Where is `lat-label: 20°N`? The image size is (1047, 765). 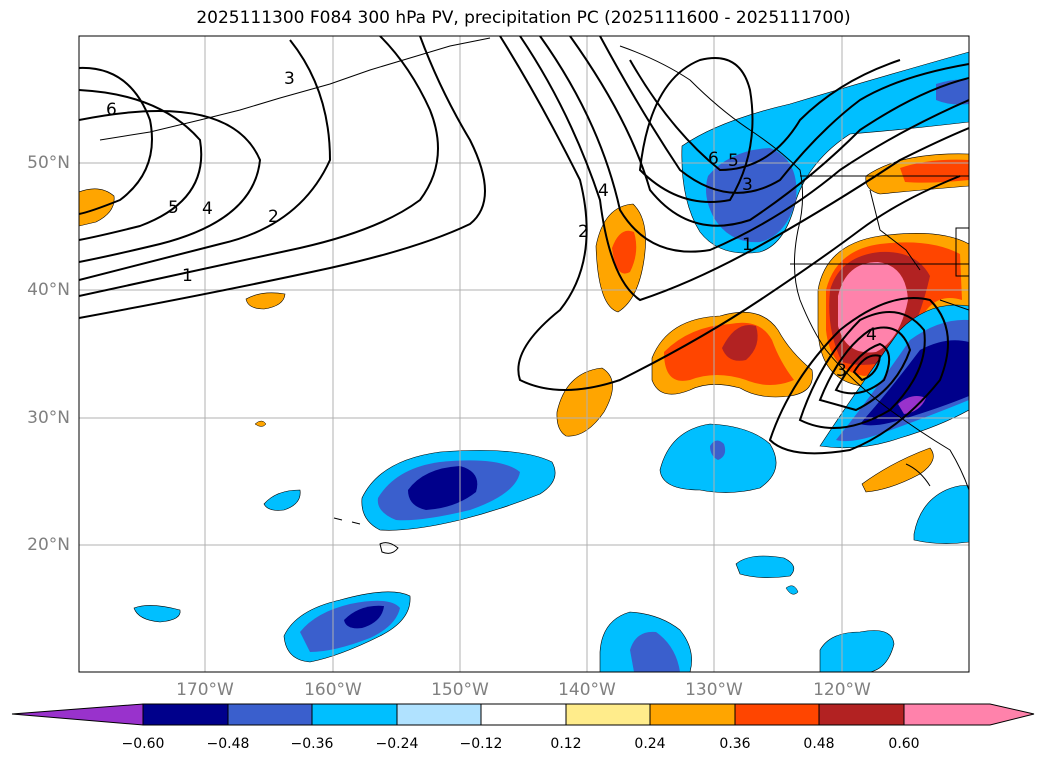
lat-label: 20°N is located at coordinates (48, 545).